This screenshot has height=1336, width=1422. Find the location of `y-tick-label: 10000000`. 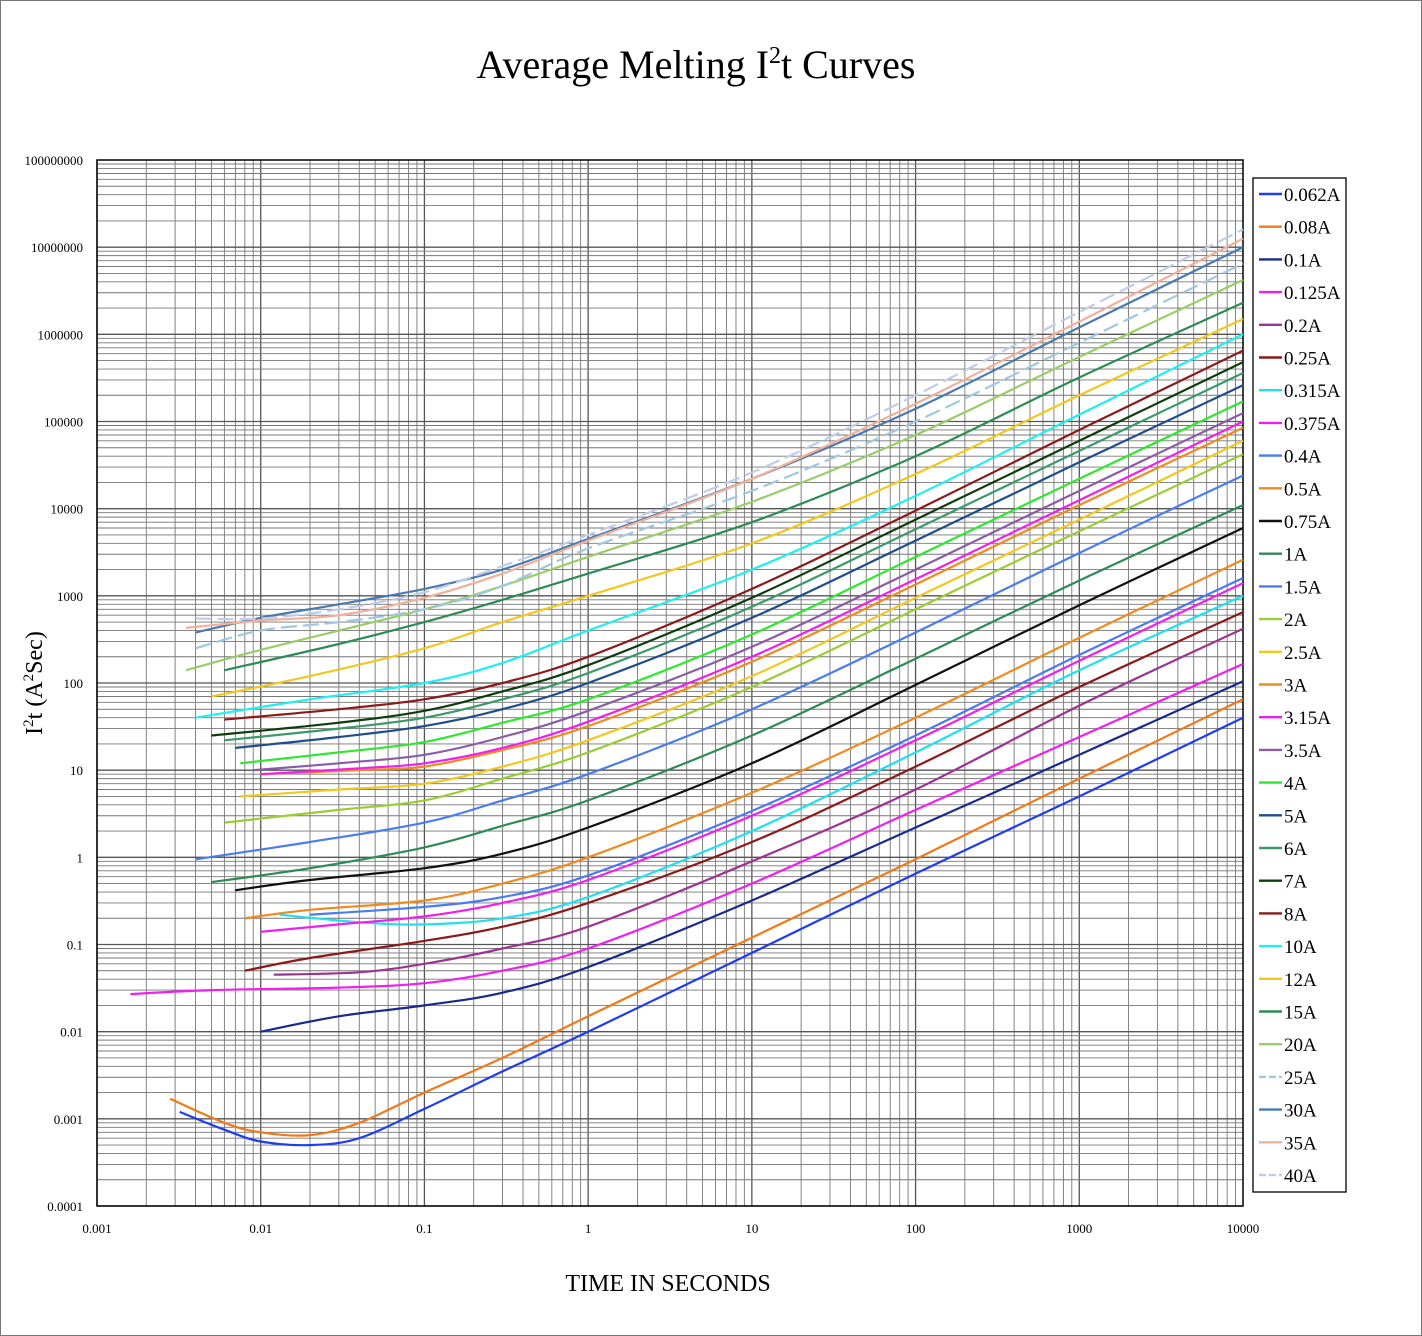

y-tick-label: 10000000 is located at coordinates (57, 247).